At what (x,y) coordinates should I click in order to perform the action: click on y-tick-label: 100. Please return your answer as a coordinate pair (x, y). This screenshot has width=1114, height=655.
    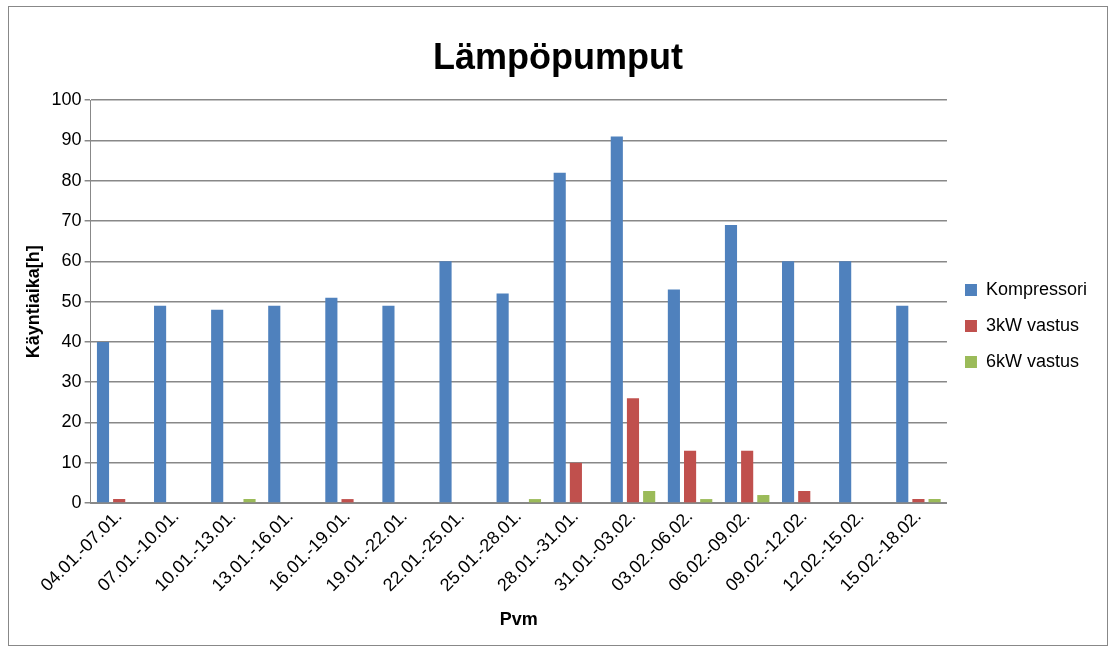
    Looking at the image, I should click on (66, 99).